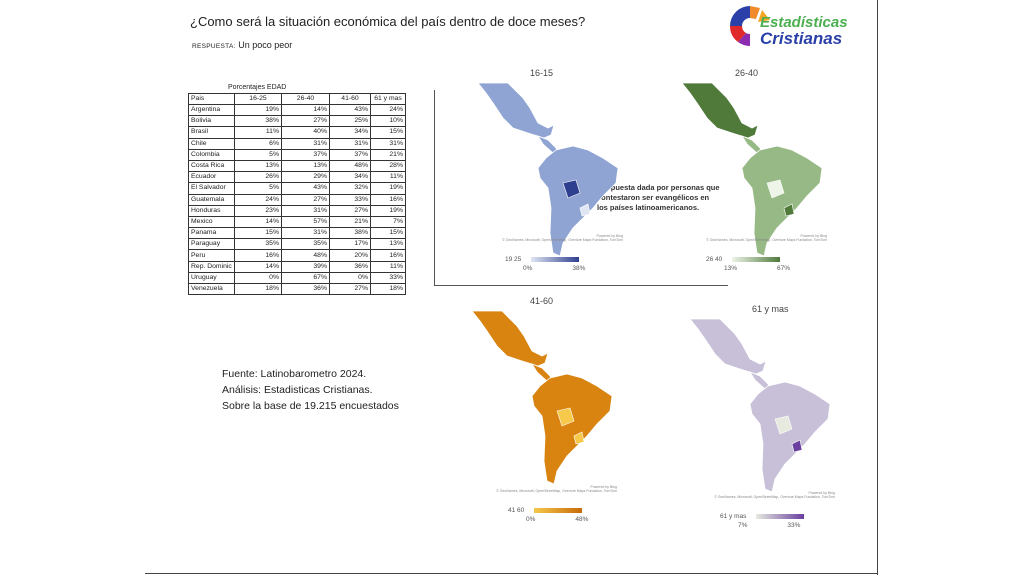  What do you see at coordinates (747, 73) in the screenshot?
I see `map-title: 26-40` at bounding box center [747, 73].